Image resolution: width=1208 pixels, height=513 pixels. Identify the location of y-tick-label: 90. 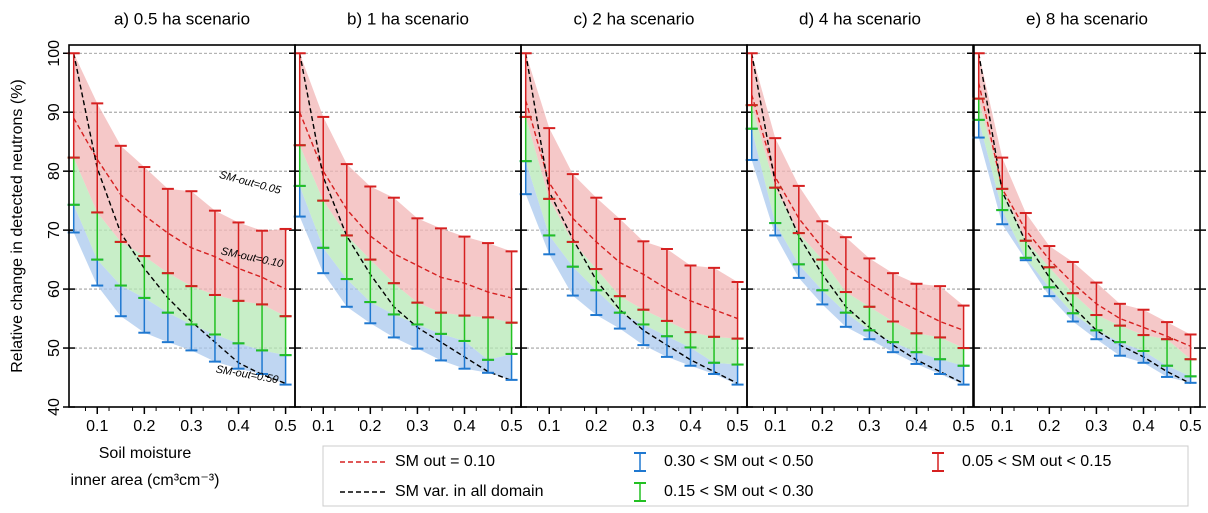
(54, 112).